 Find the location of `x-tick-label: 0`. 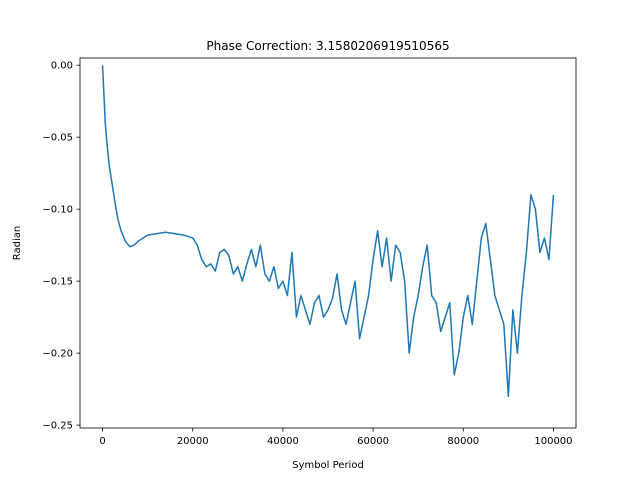

x-tick-label: 0 is located at coordinates (102, 441).